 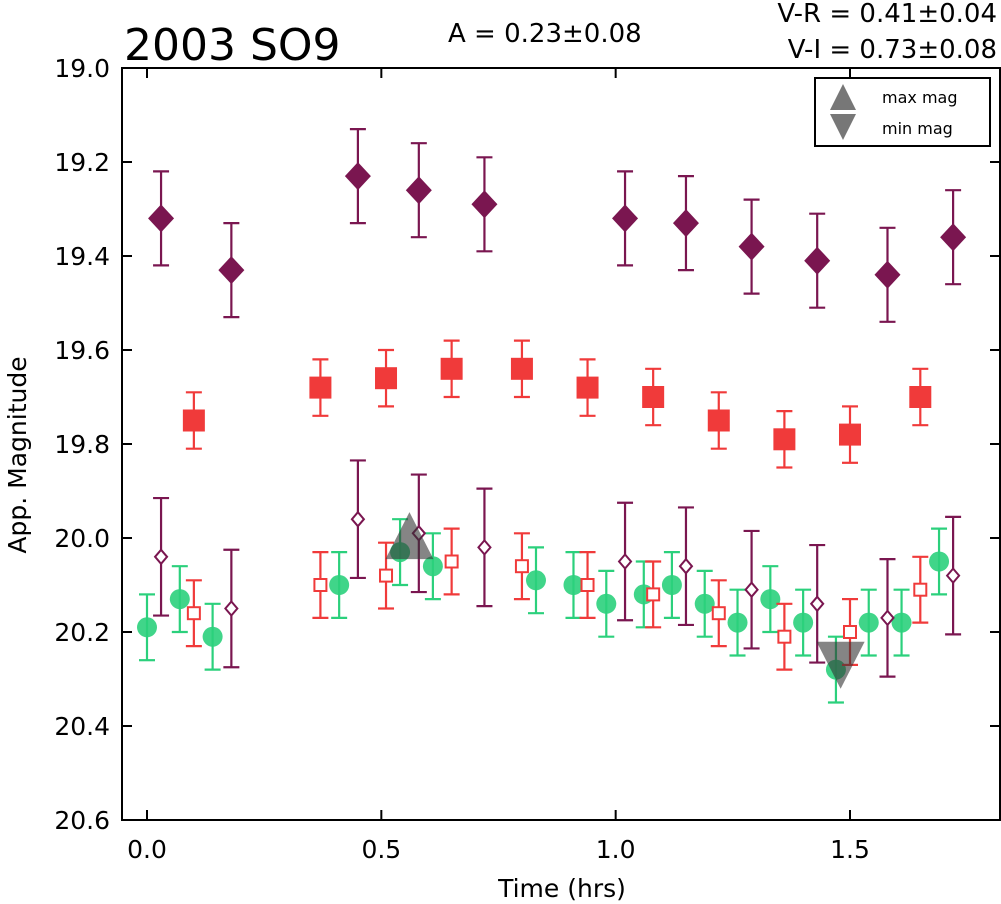 What do you see at coordinates (920, 97) in the screenshot?
I see `legend-label-max-mag: max mag` at bounding box center [920, 97].